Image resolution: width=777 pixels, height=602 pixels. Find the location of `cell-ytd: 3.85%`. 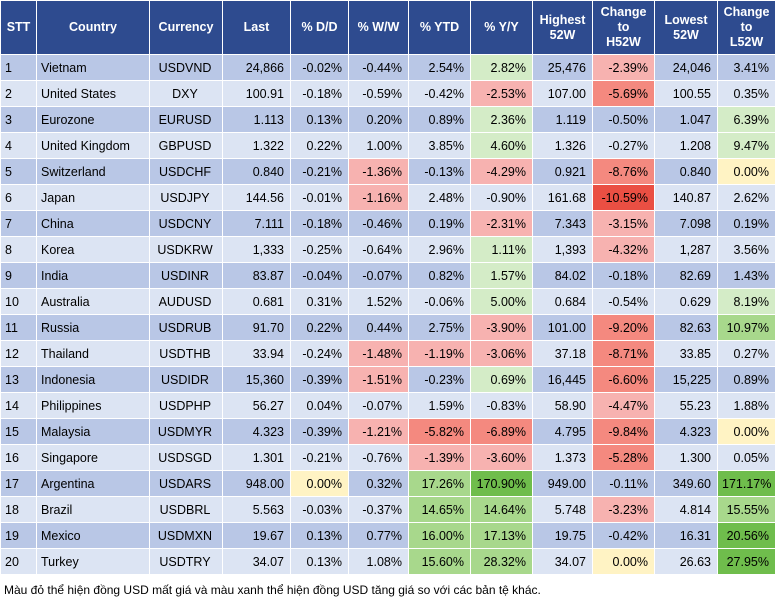

cell-ytd: 3.85% is located at coordinates (439, 145).